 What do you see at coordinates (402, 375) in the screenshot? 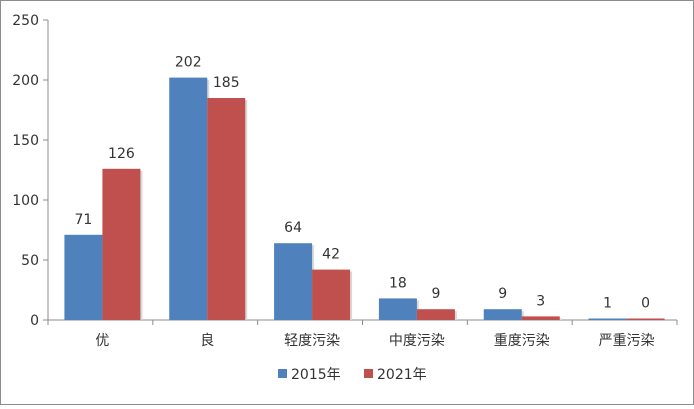
I see `legend-label: 2021年` at bounding box center [402, 375].